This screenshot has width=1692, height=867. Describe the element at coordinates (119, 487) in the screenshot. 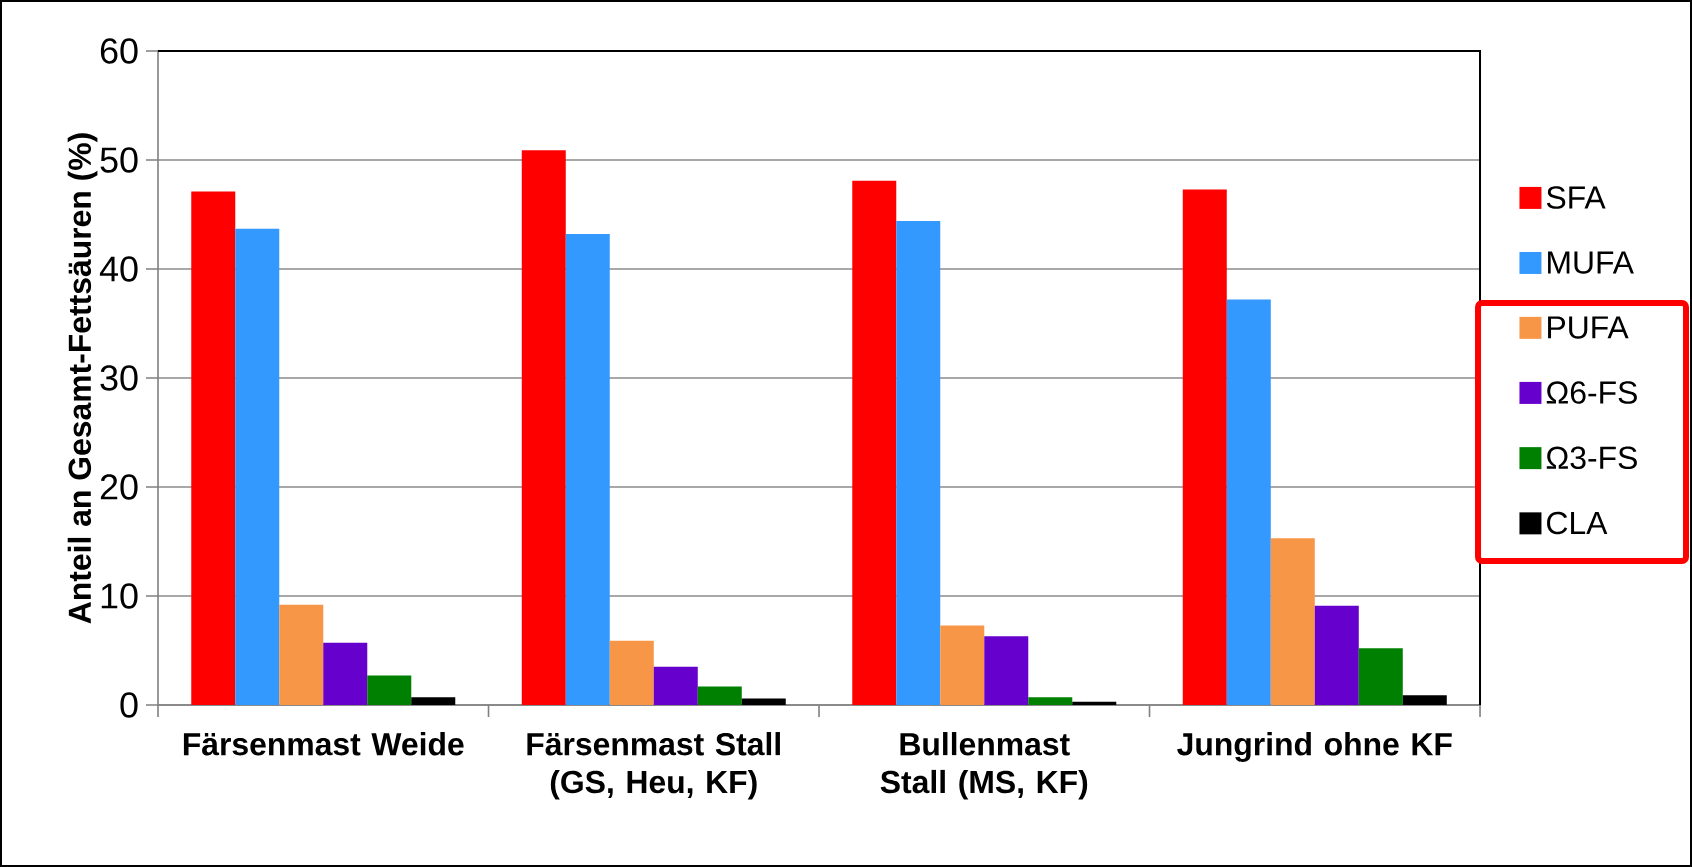

I see `y-tick-label: 20` at that location.